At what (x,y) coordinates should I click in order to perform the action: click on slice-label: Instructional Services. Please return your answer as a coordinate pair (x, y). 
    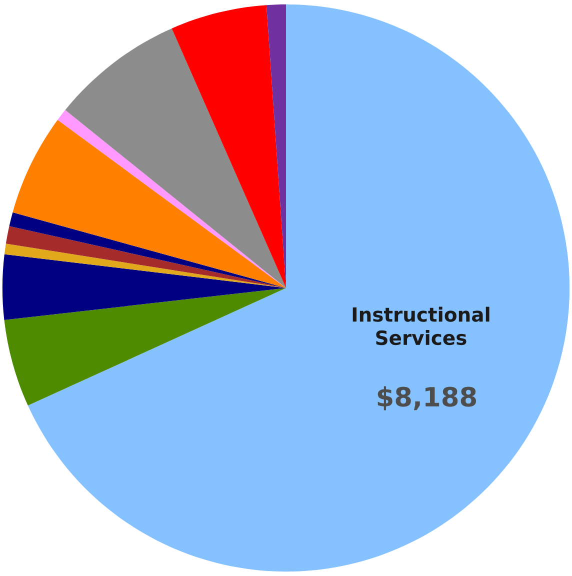
    Looking at the image, I should click on (421, 326).